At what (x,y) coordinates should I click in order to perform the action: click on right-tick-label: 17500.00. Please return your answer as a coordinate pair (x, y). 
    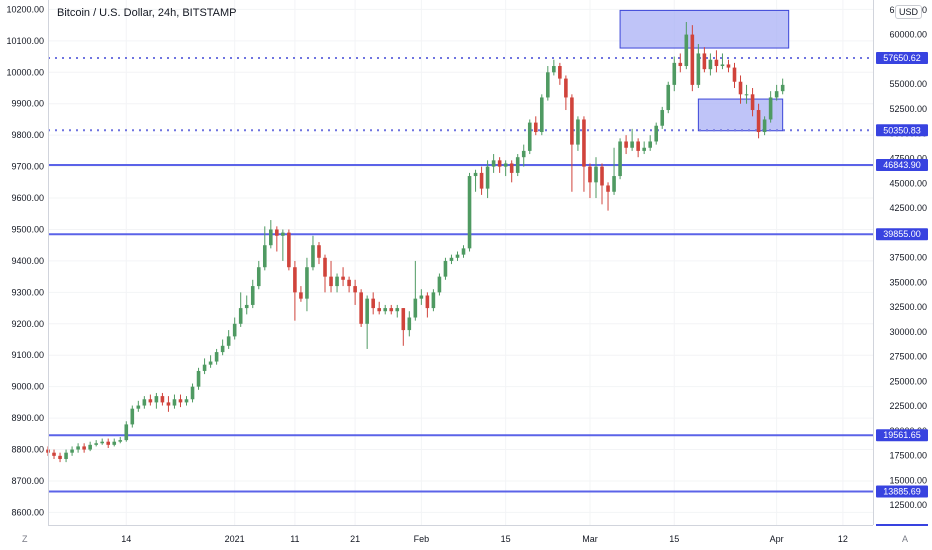
    Looking at the image, I should click on (908, 456).